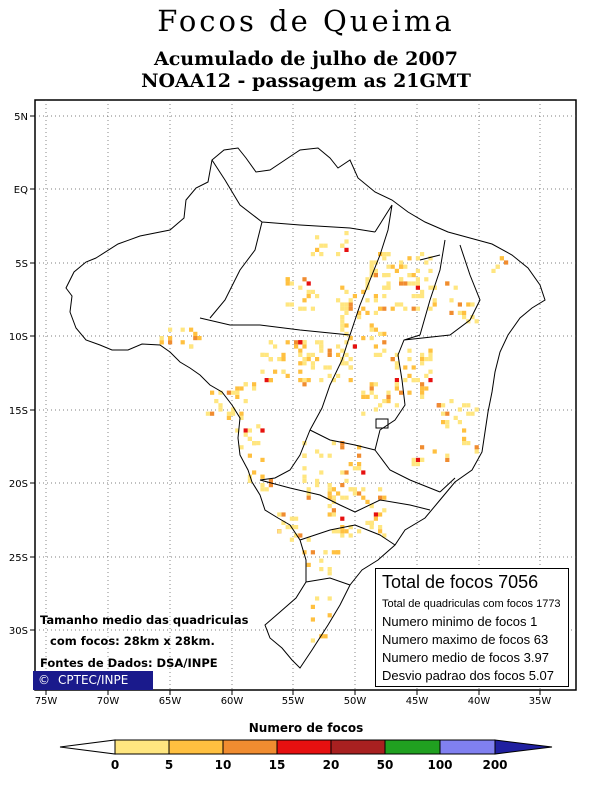 The width and height of the screenshot is (612, 792). I want to click on map-title: Focos de Queima, so click(306, 21).